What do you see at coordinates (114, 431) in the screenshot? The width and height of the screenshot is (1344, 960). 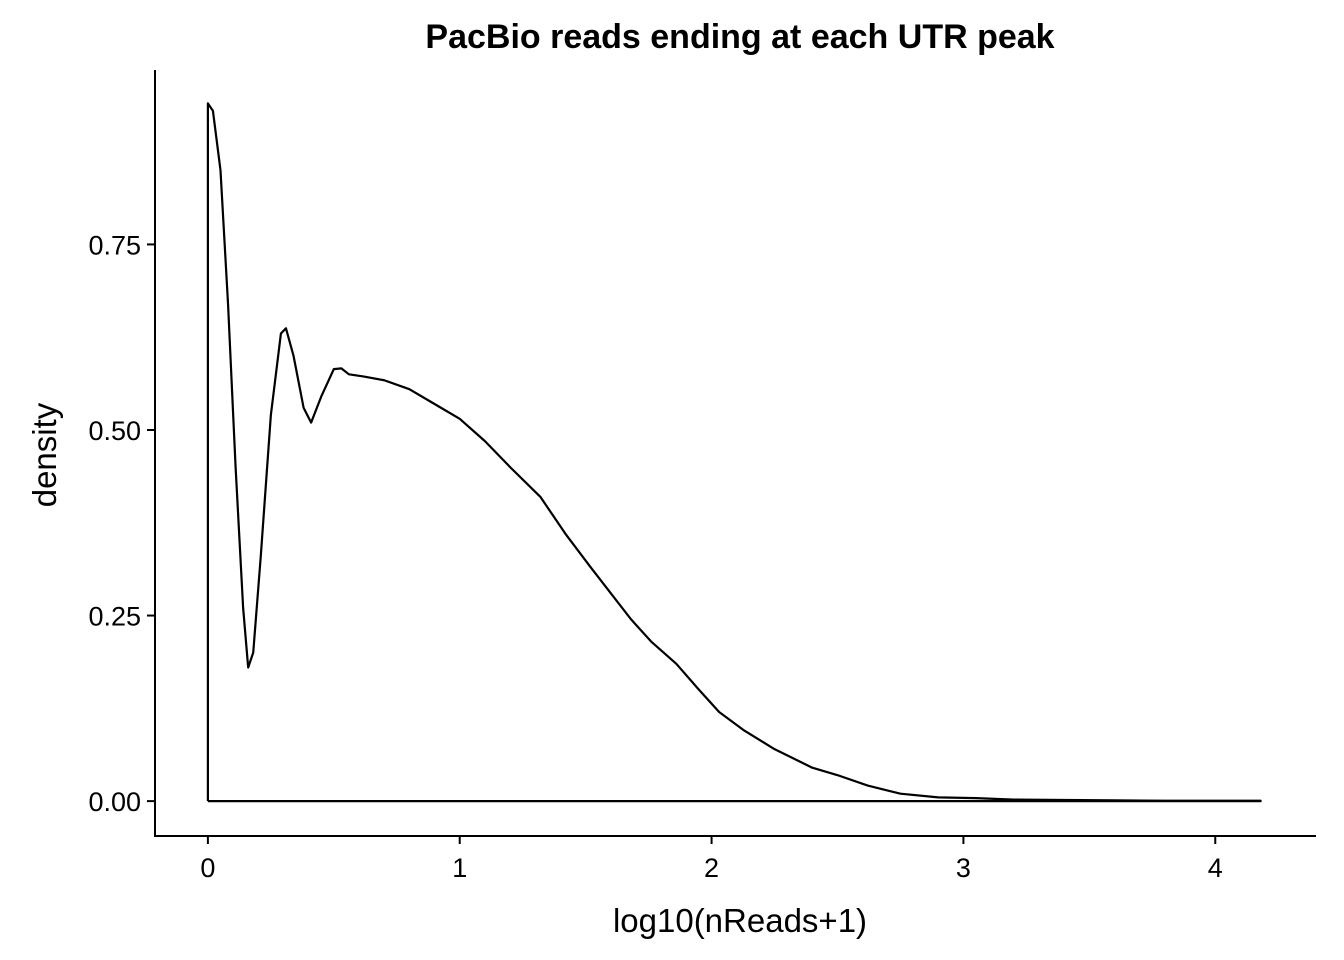 I see `y-tick-label: 0.50` at bounding box center [114, 431].